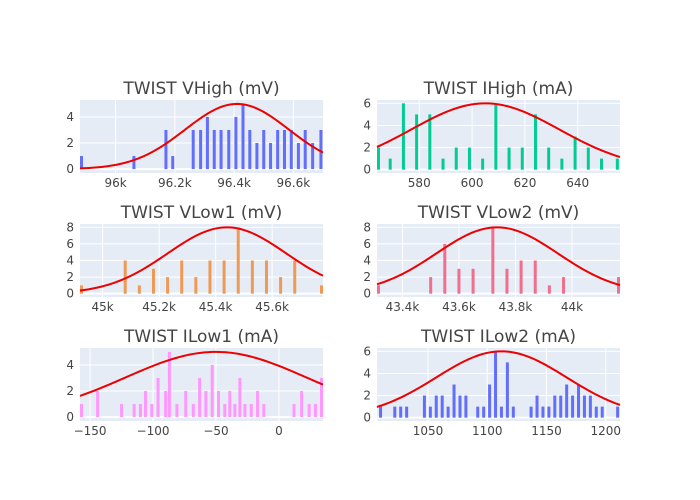  I want to click on x-tick-label: 44k, so click(572, 307).